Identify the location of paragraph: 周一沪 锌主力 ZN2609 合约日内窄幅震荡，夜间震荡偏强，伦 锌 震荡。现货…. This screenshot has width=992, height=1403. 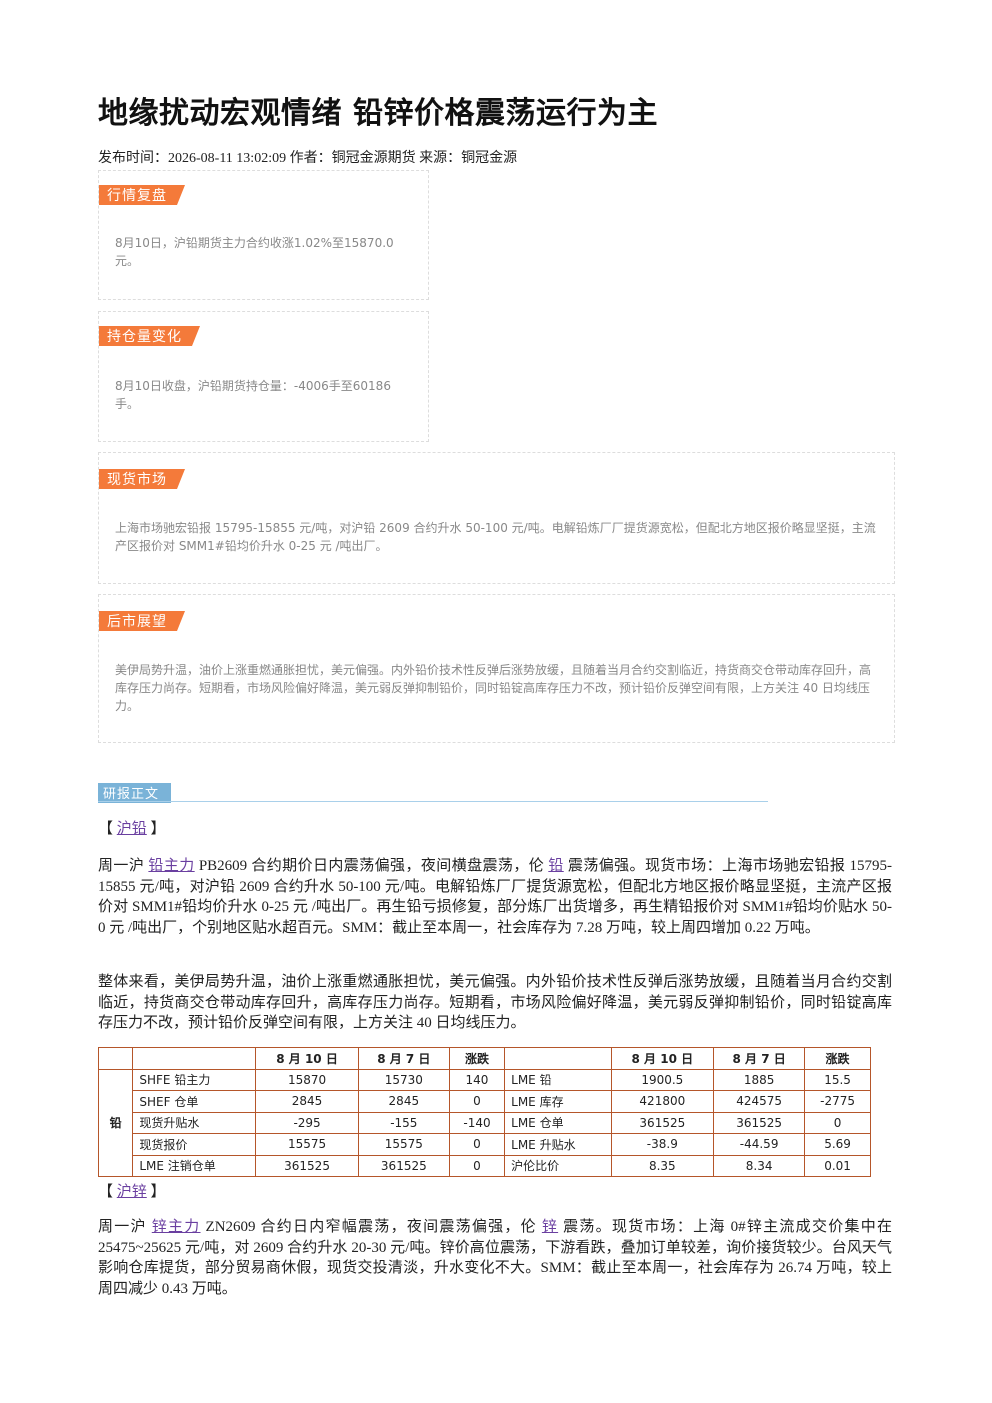
(495, 1258).